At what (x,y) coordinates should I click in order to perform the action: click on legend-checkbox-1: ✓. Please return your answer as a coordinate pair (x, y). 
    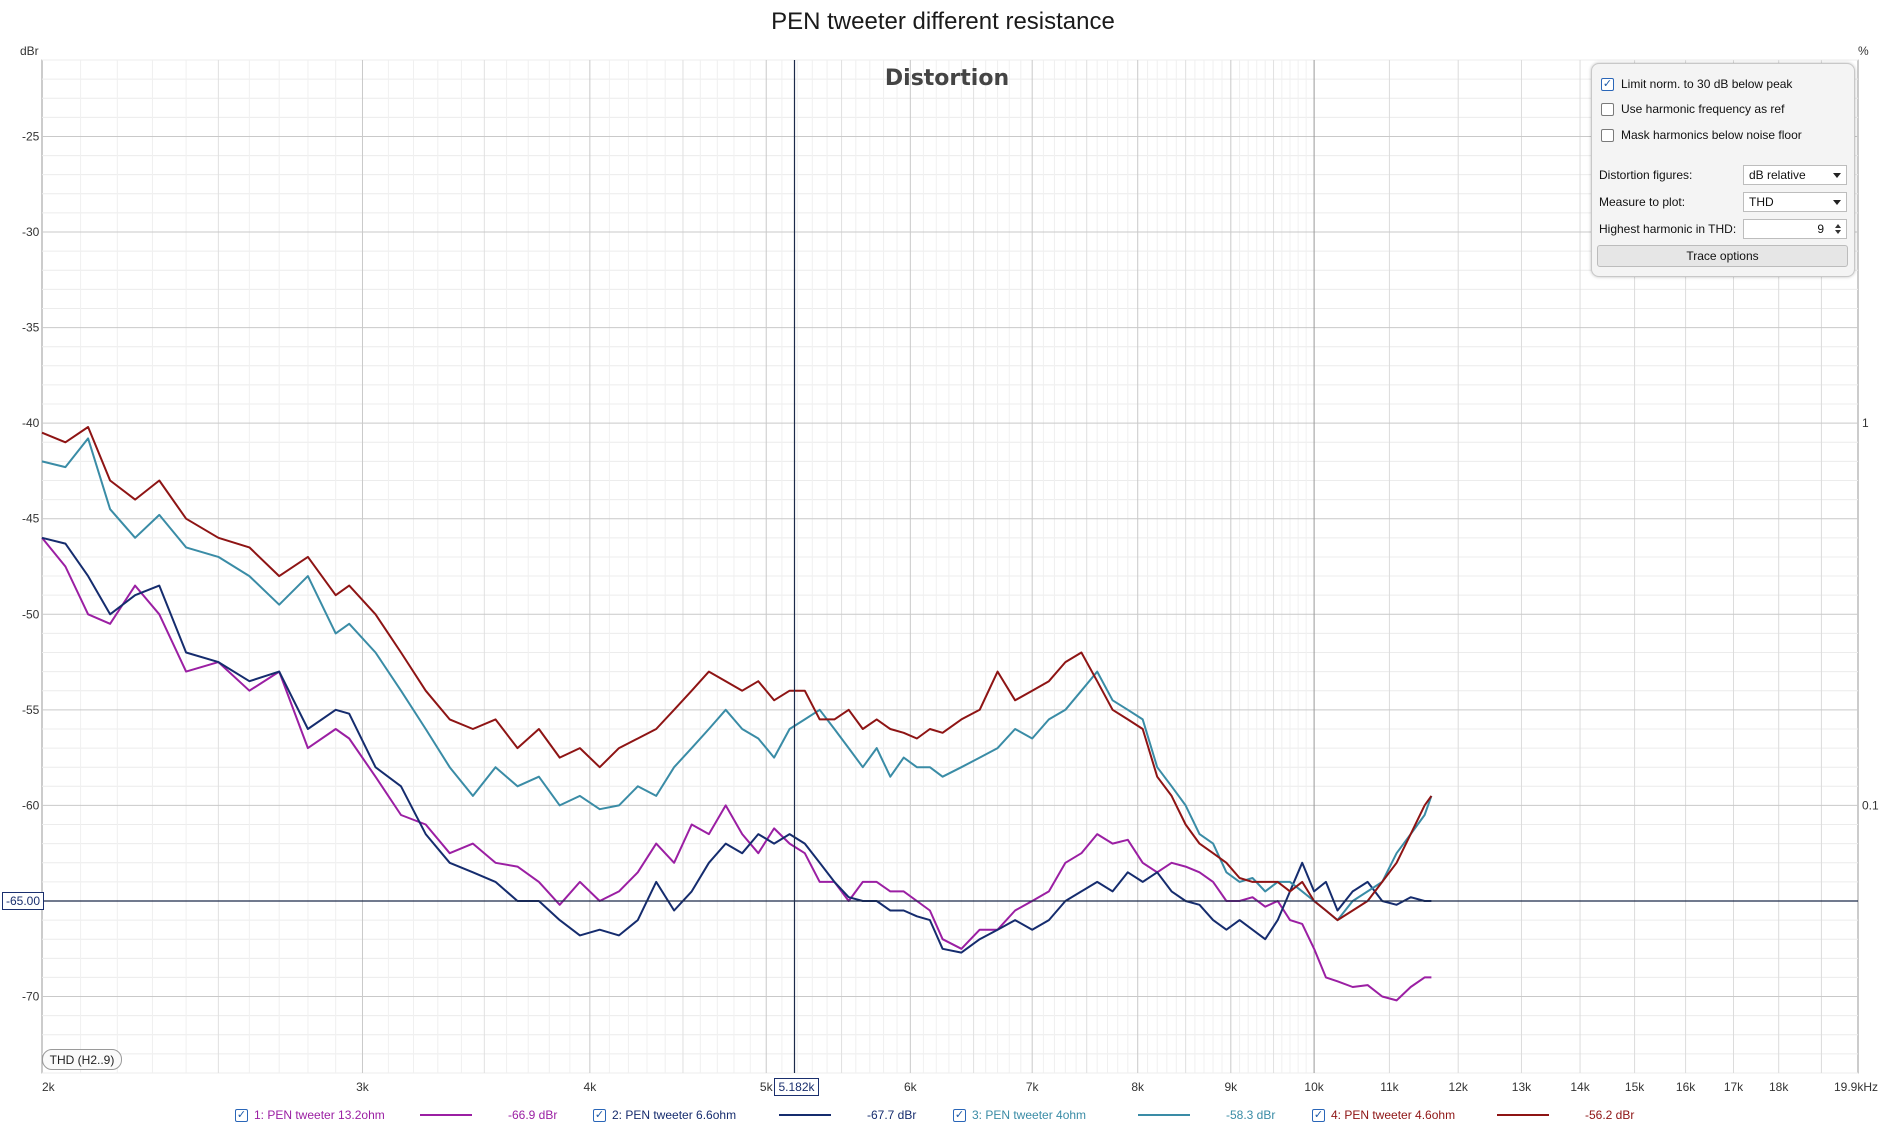
    Looking at the image, I should click on (241, 1115).